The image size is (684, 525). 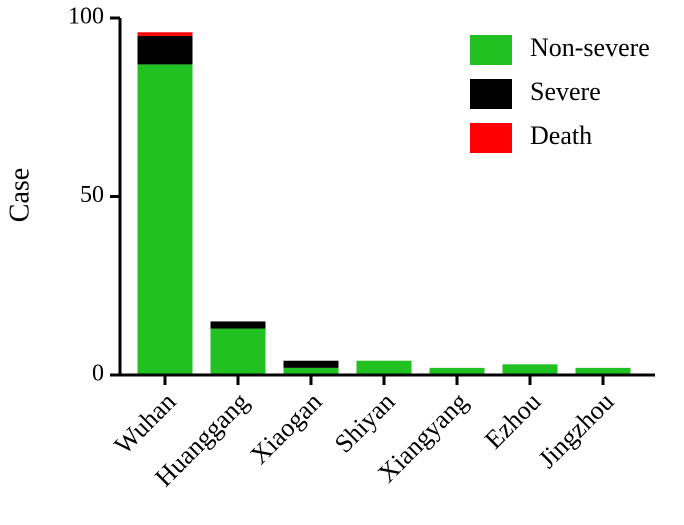 I want to click on x-tick-label: Wuhan, so click(x=145, y=423).